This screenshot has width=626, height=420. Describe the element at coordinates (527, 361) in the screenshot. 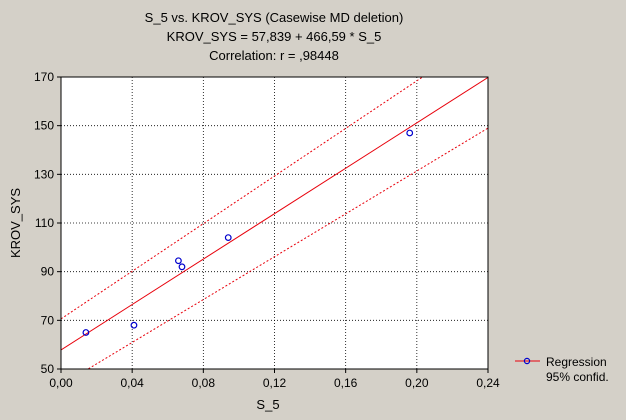

I see `legend-point-marker` at that location.